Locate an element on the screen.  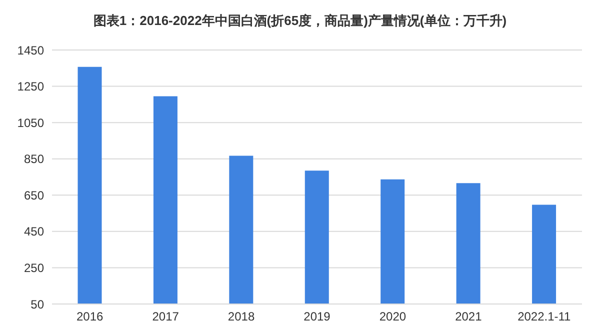
chart-title: 图表1：2016-2022年中国白酒(折65度，商品量)产量情况(单位：万千升) is located at coordinates (300, 21).